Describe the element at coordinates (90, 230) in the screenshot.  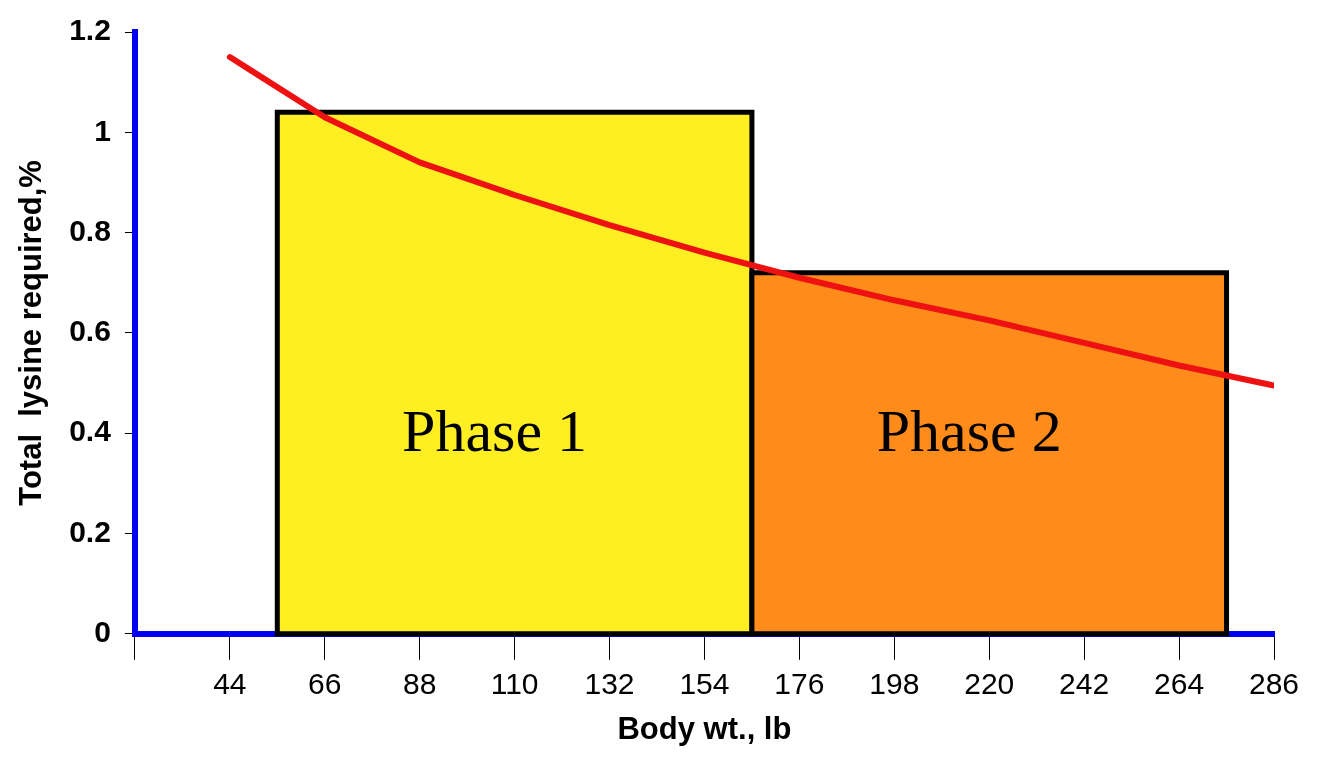
I see `y-tick-label: 0.8` at that location.